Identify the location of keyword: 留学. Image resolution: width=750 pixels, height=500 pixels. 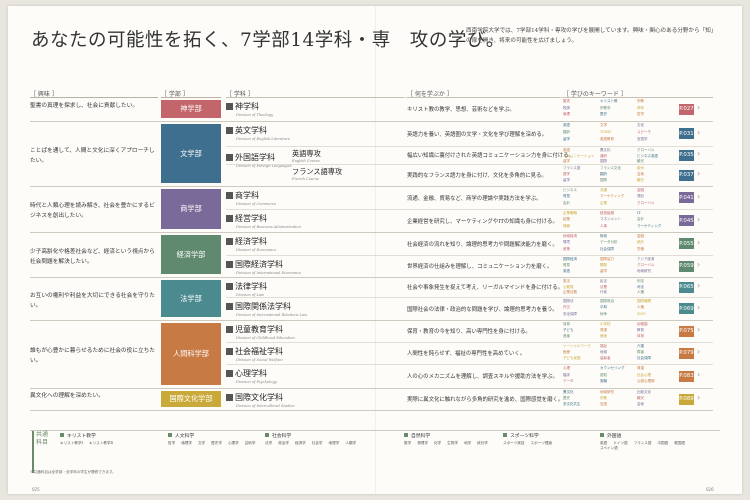
(566, 161).